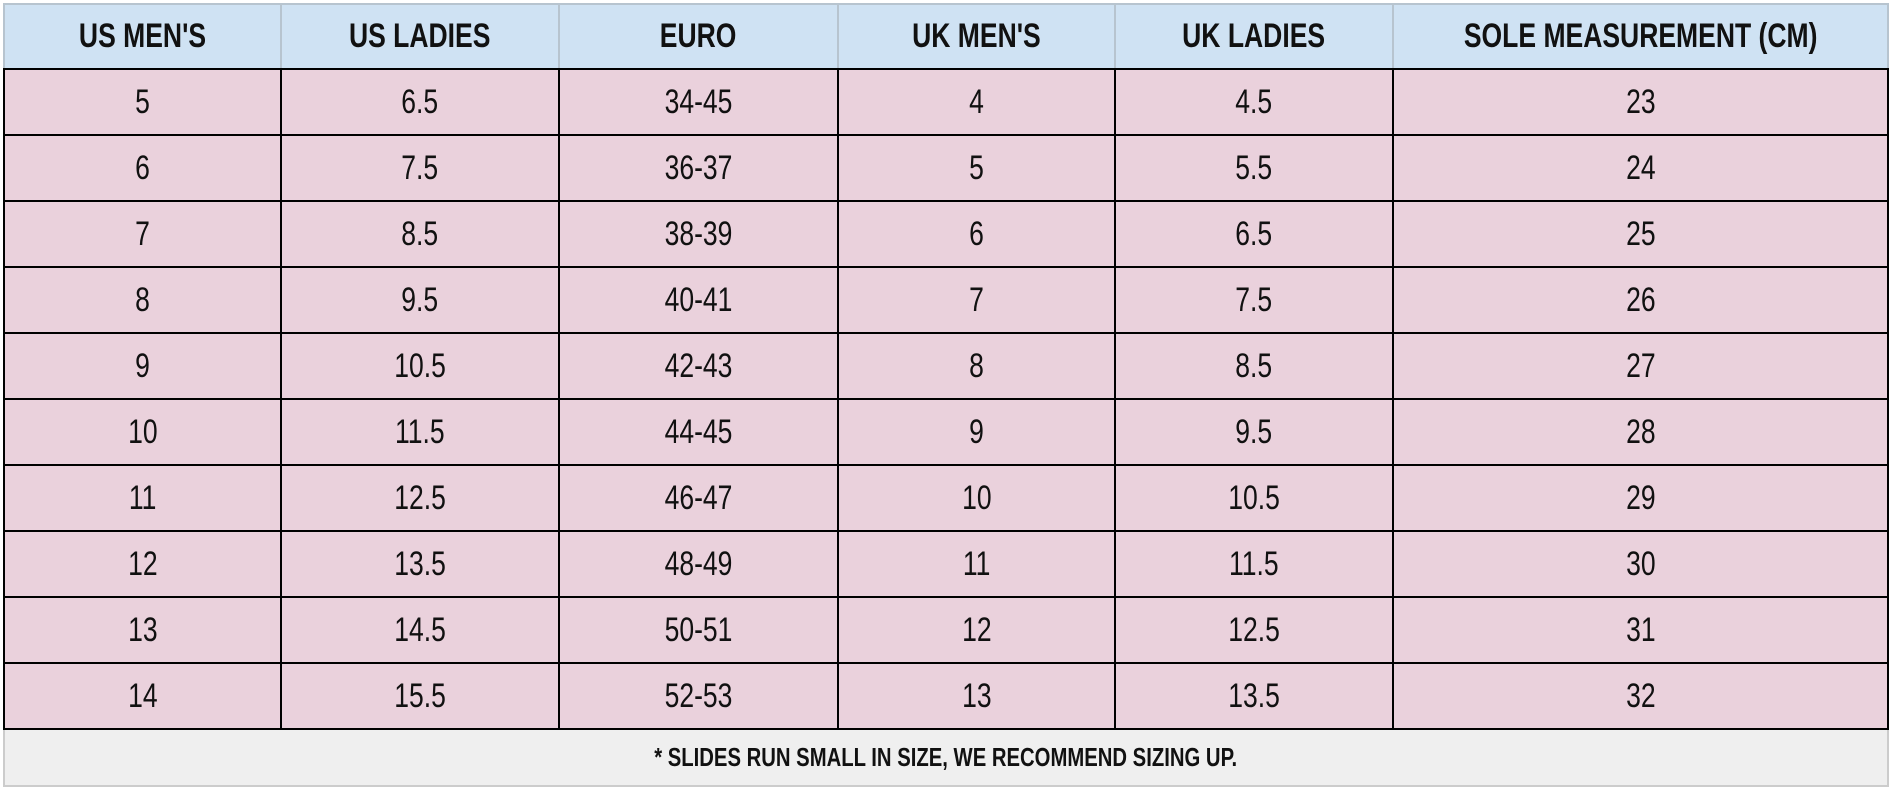 The height and width of the screenshot is (788, 1890). I want to click on cell-text: 4.5, so click(1254, 101).